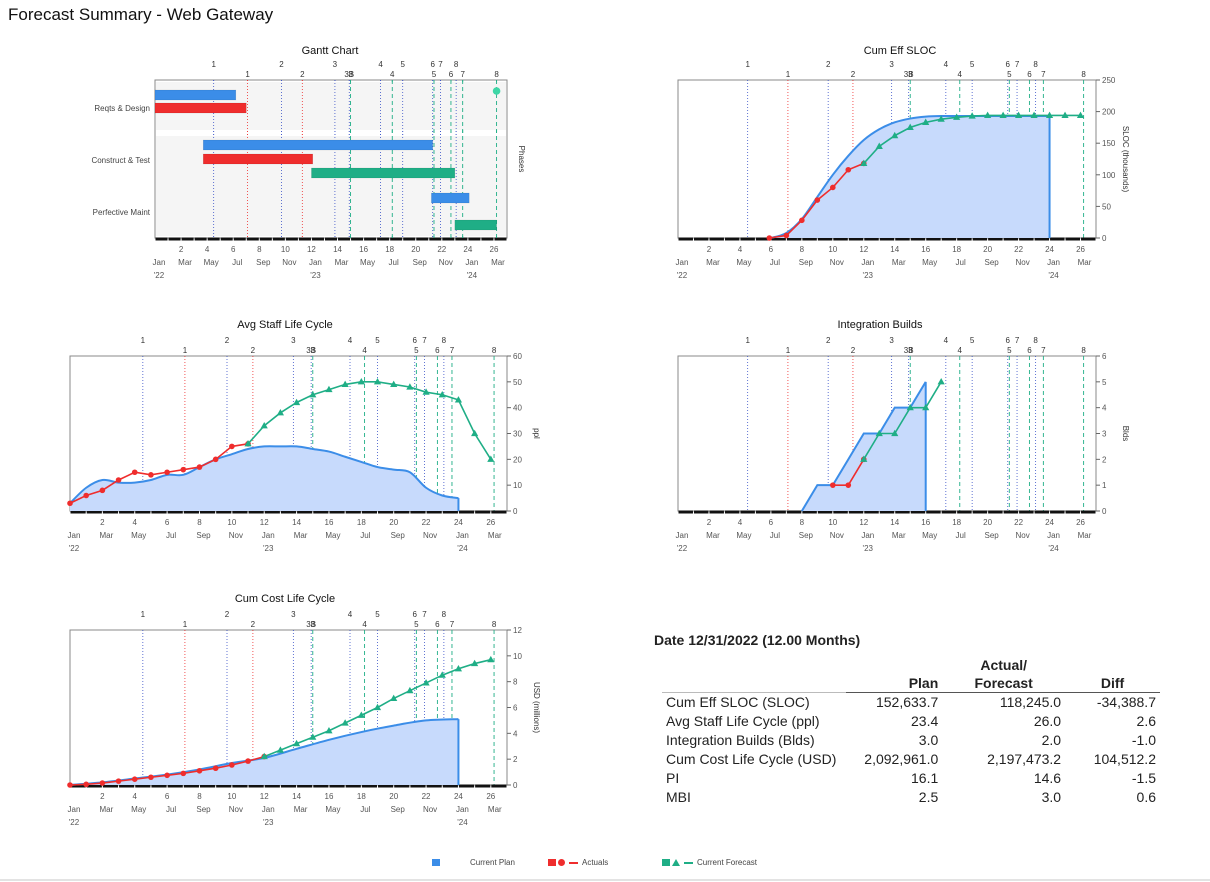 The height and width of the screenshot is (882, 1210). What do you see at coordinates (264, 796) in the screenshot?
I see `x-tick-label: 12` at bounding box center [264, 796].